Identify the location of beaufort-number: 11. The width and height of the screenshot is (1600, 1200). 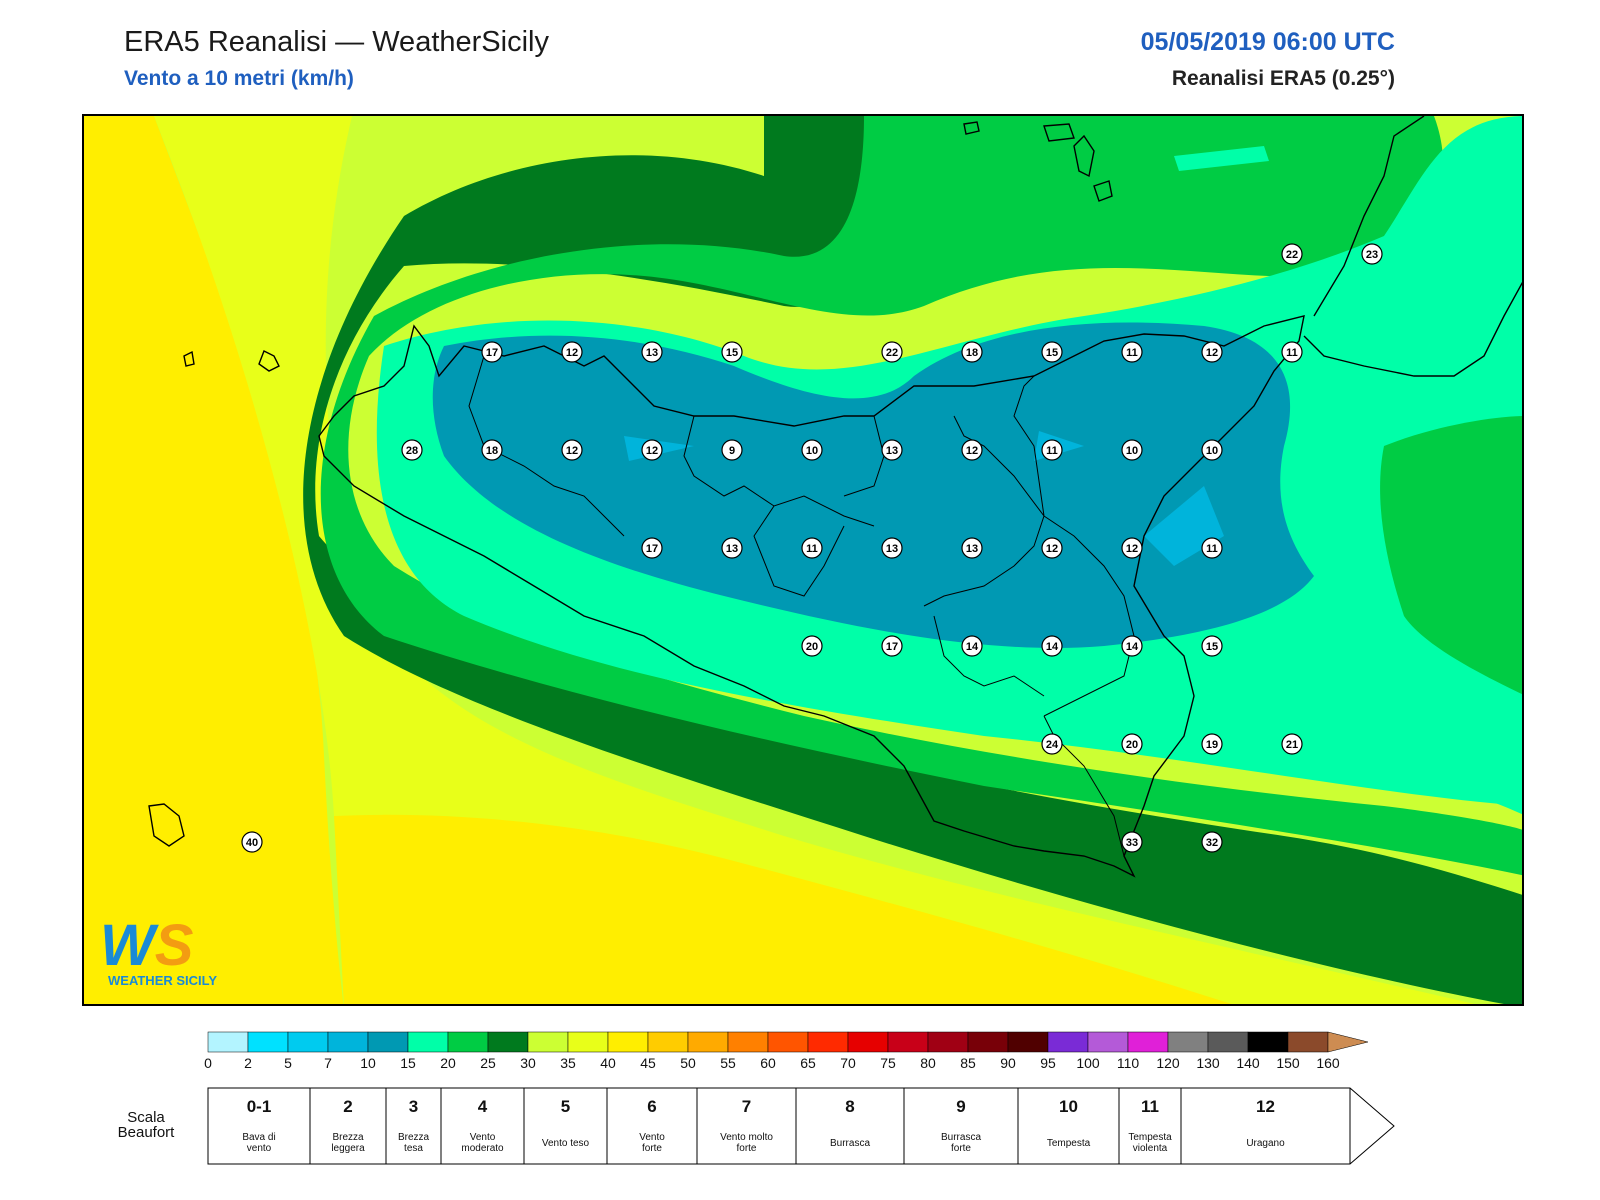
(1150, 1106).